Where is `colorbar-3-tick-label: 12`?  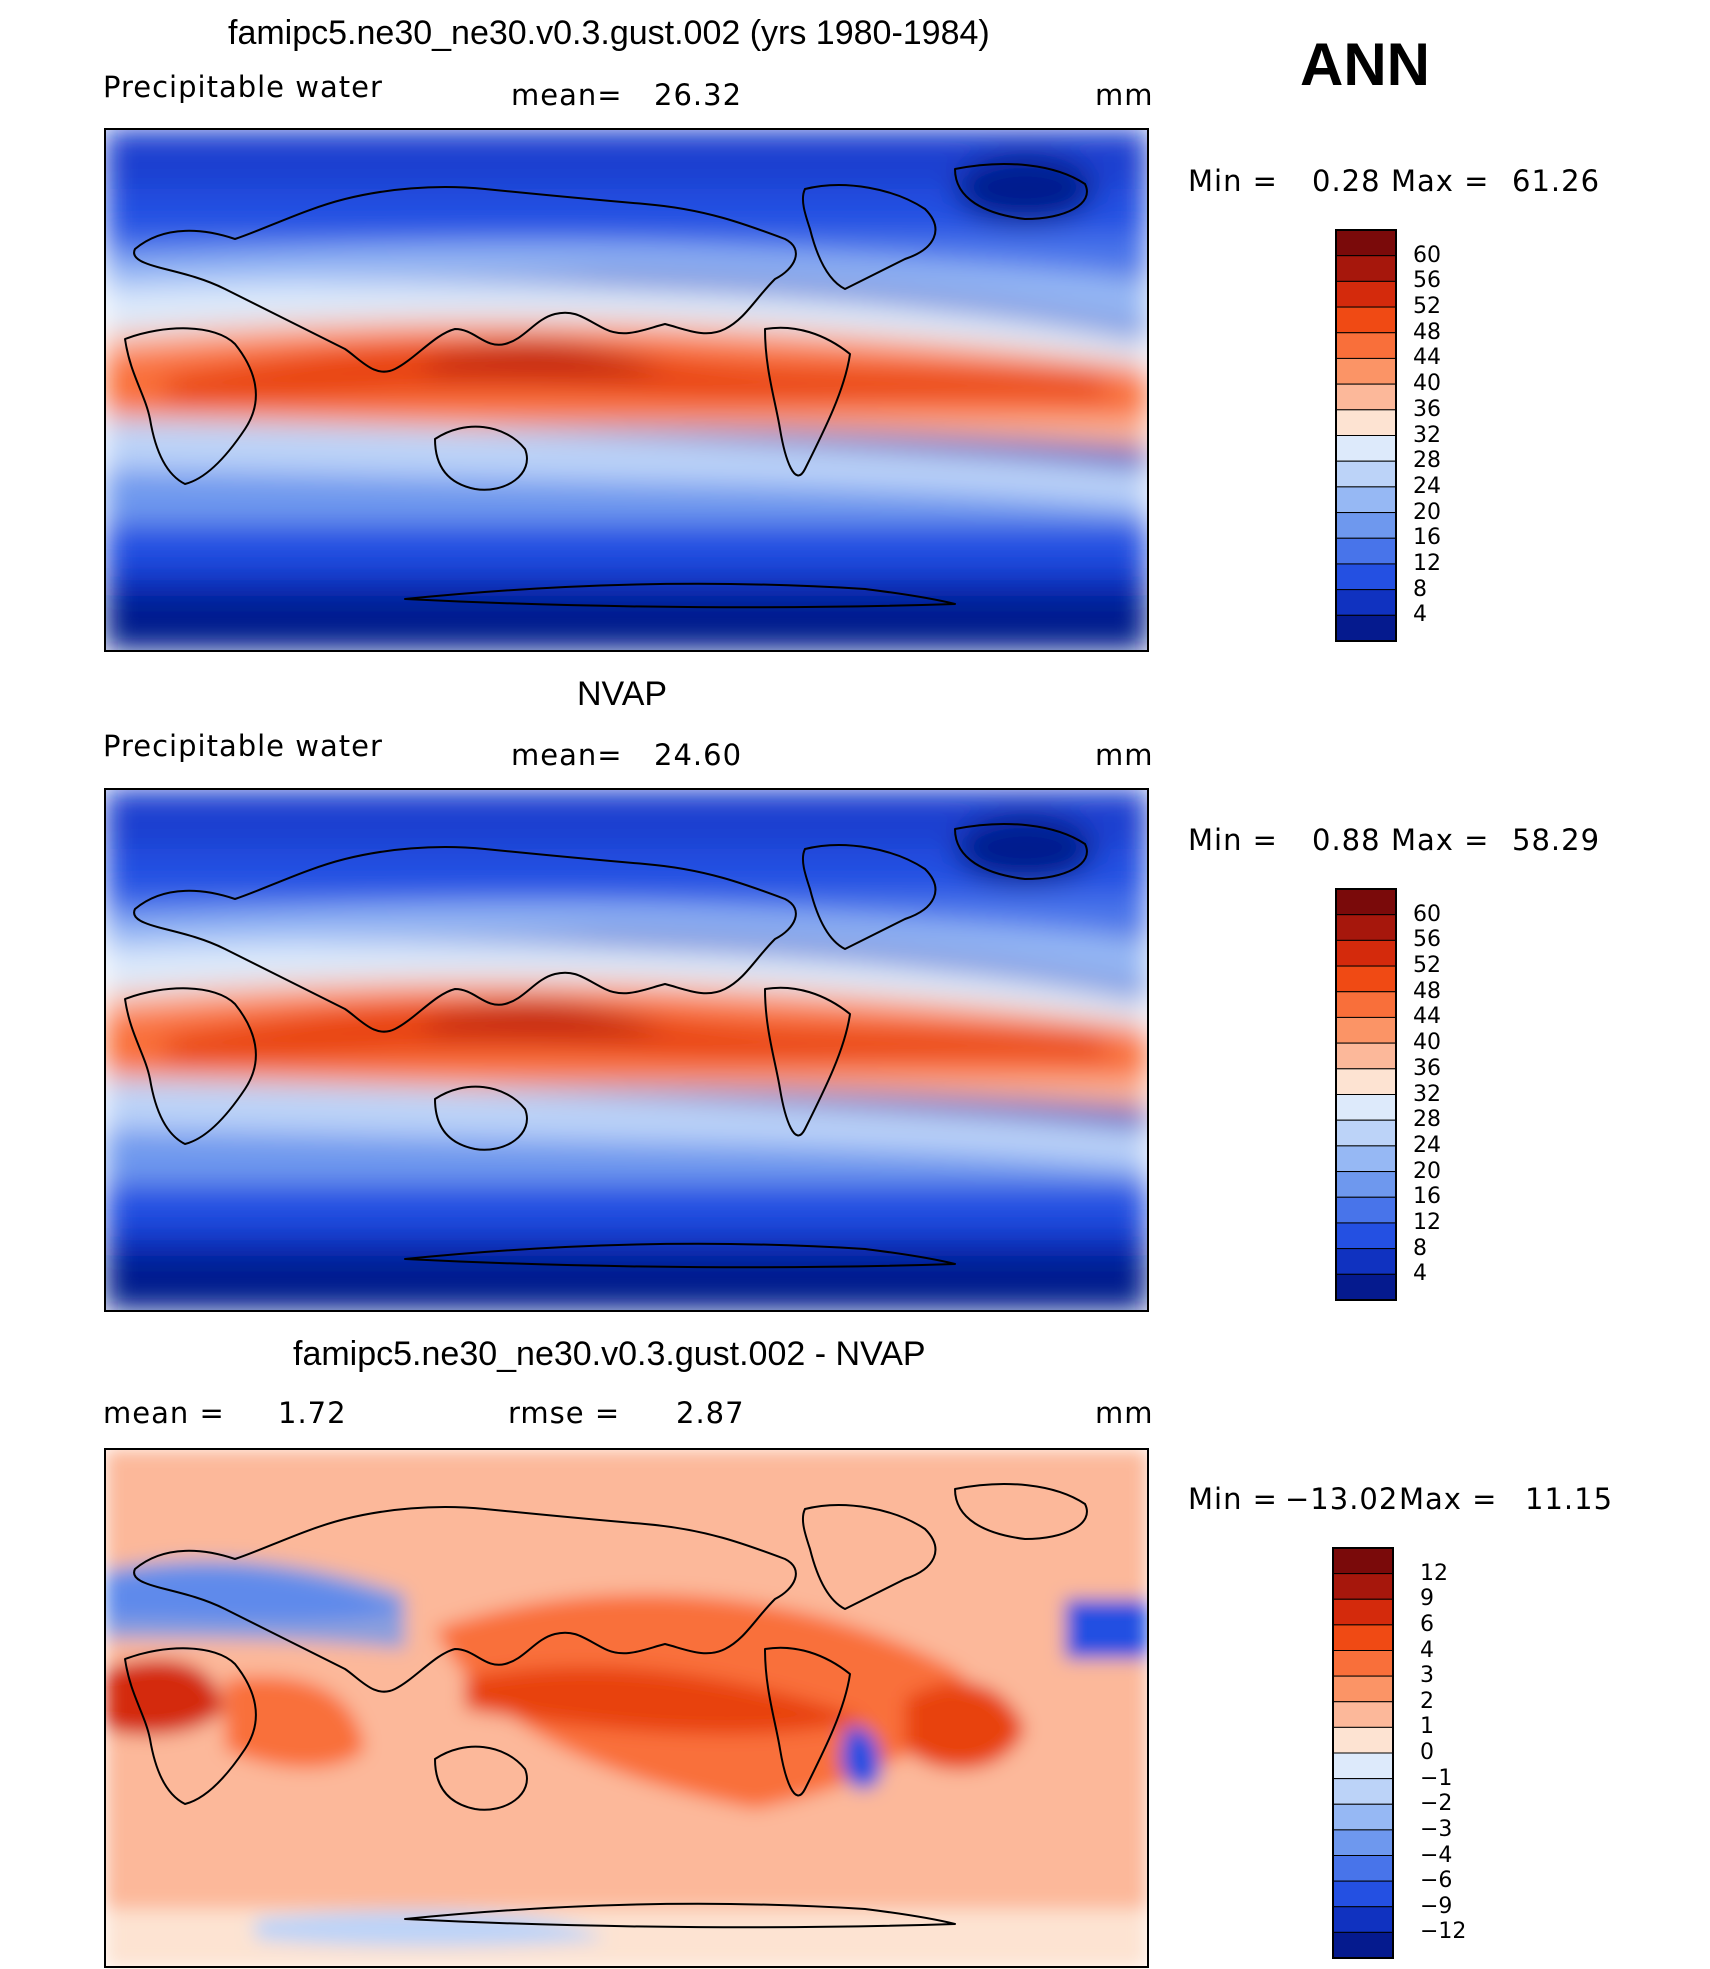 colorbar-3-tick-label: 12 is located at coordinates (1434, 1573).